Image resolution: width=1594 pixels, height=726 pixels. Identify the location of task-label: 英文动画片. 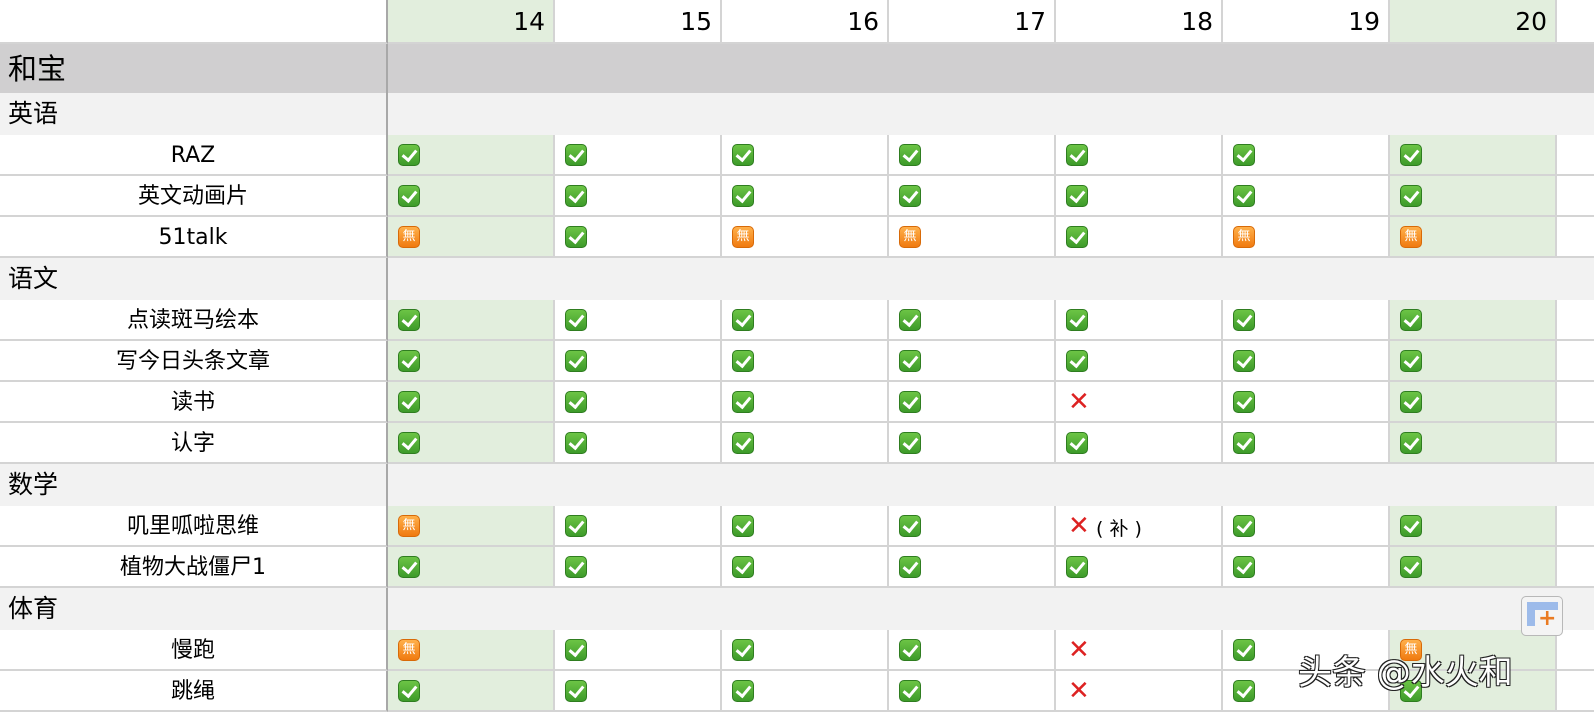
(194, 196).